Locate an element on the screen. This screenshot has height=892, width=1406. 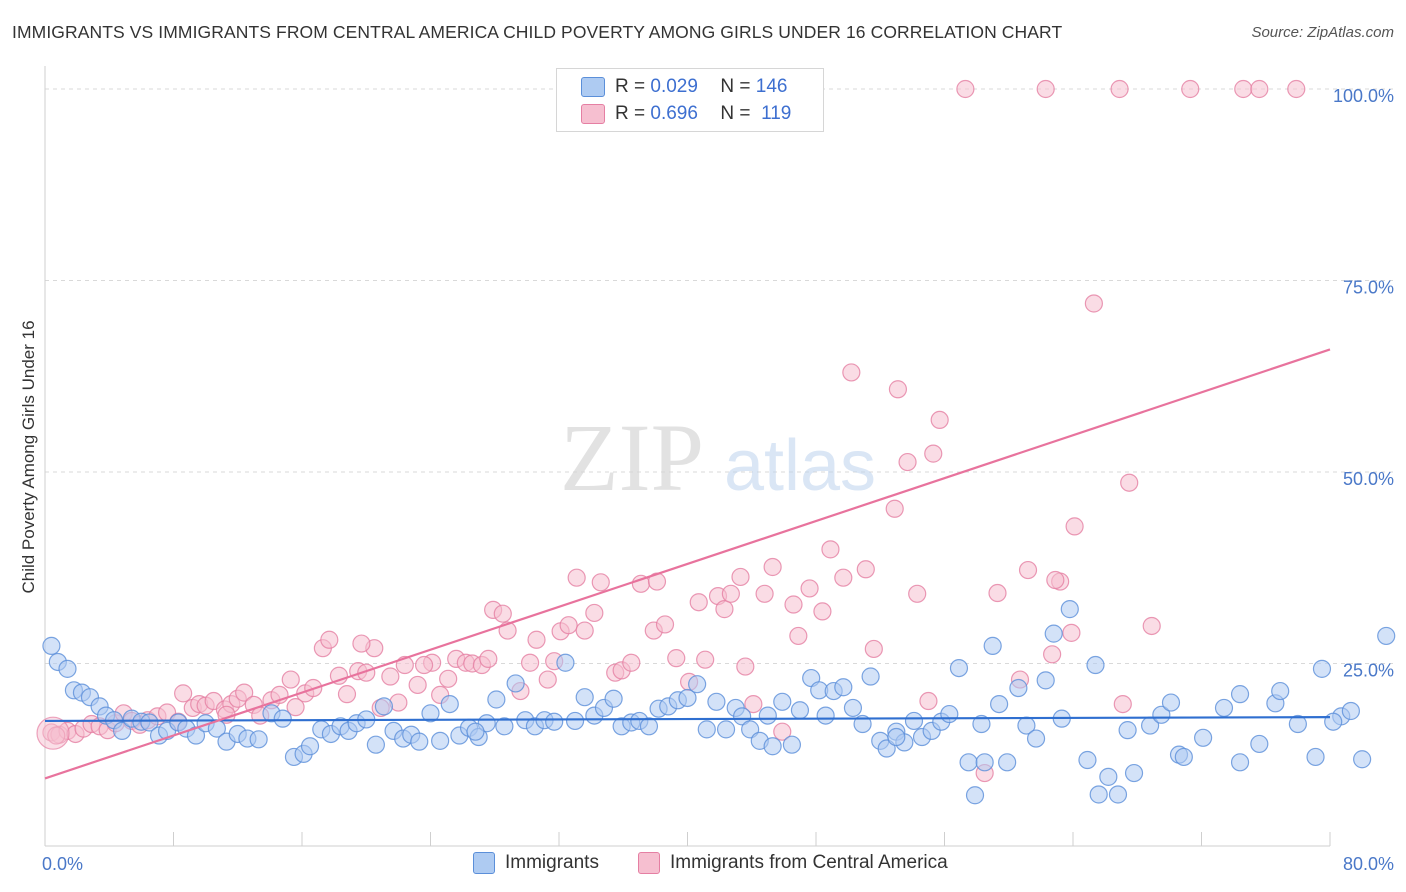
legend-label: Immigrants from Central America is located at coordinates (809, 862).